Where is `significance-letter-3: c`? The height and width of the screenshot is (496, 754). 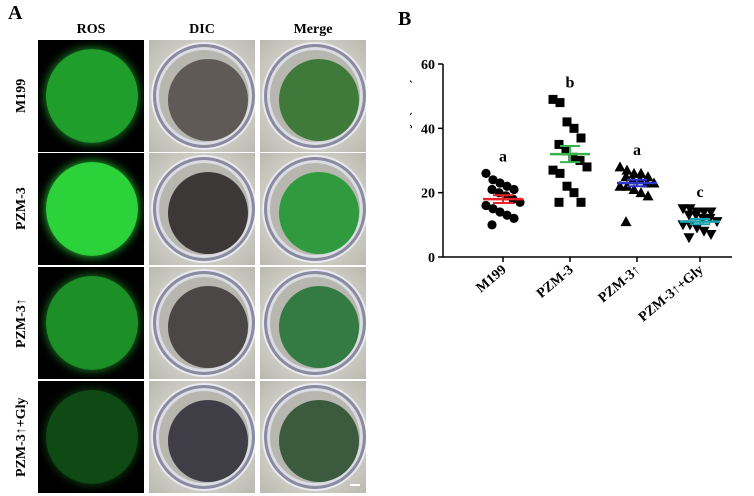 significance-letter-3: c is located at coordinates (699, 192).